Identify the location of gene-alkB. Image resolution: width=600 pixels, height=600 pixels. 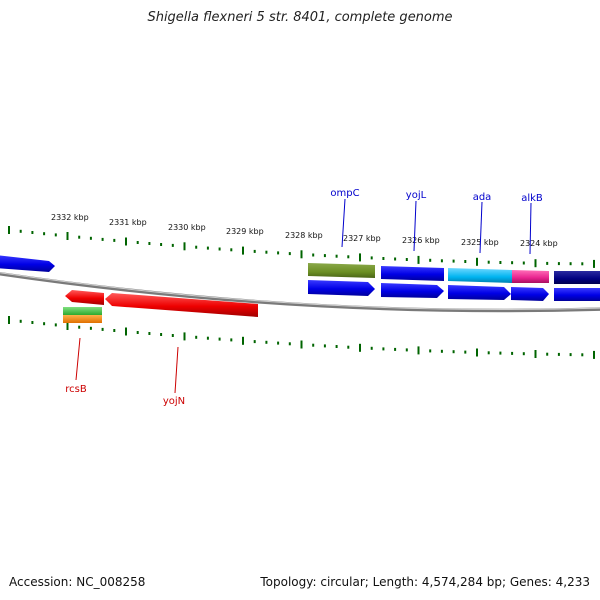
(530, 276).